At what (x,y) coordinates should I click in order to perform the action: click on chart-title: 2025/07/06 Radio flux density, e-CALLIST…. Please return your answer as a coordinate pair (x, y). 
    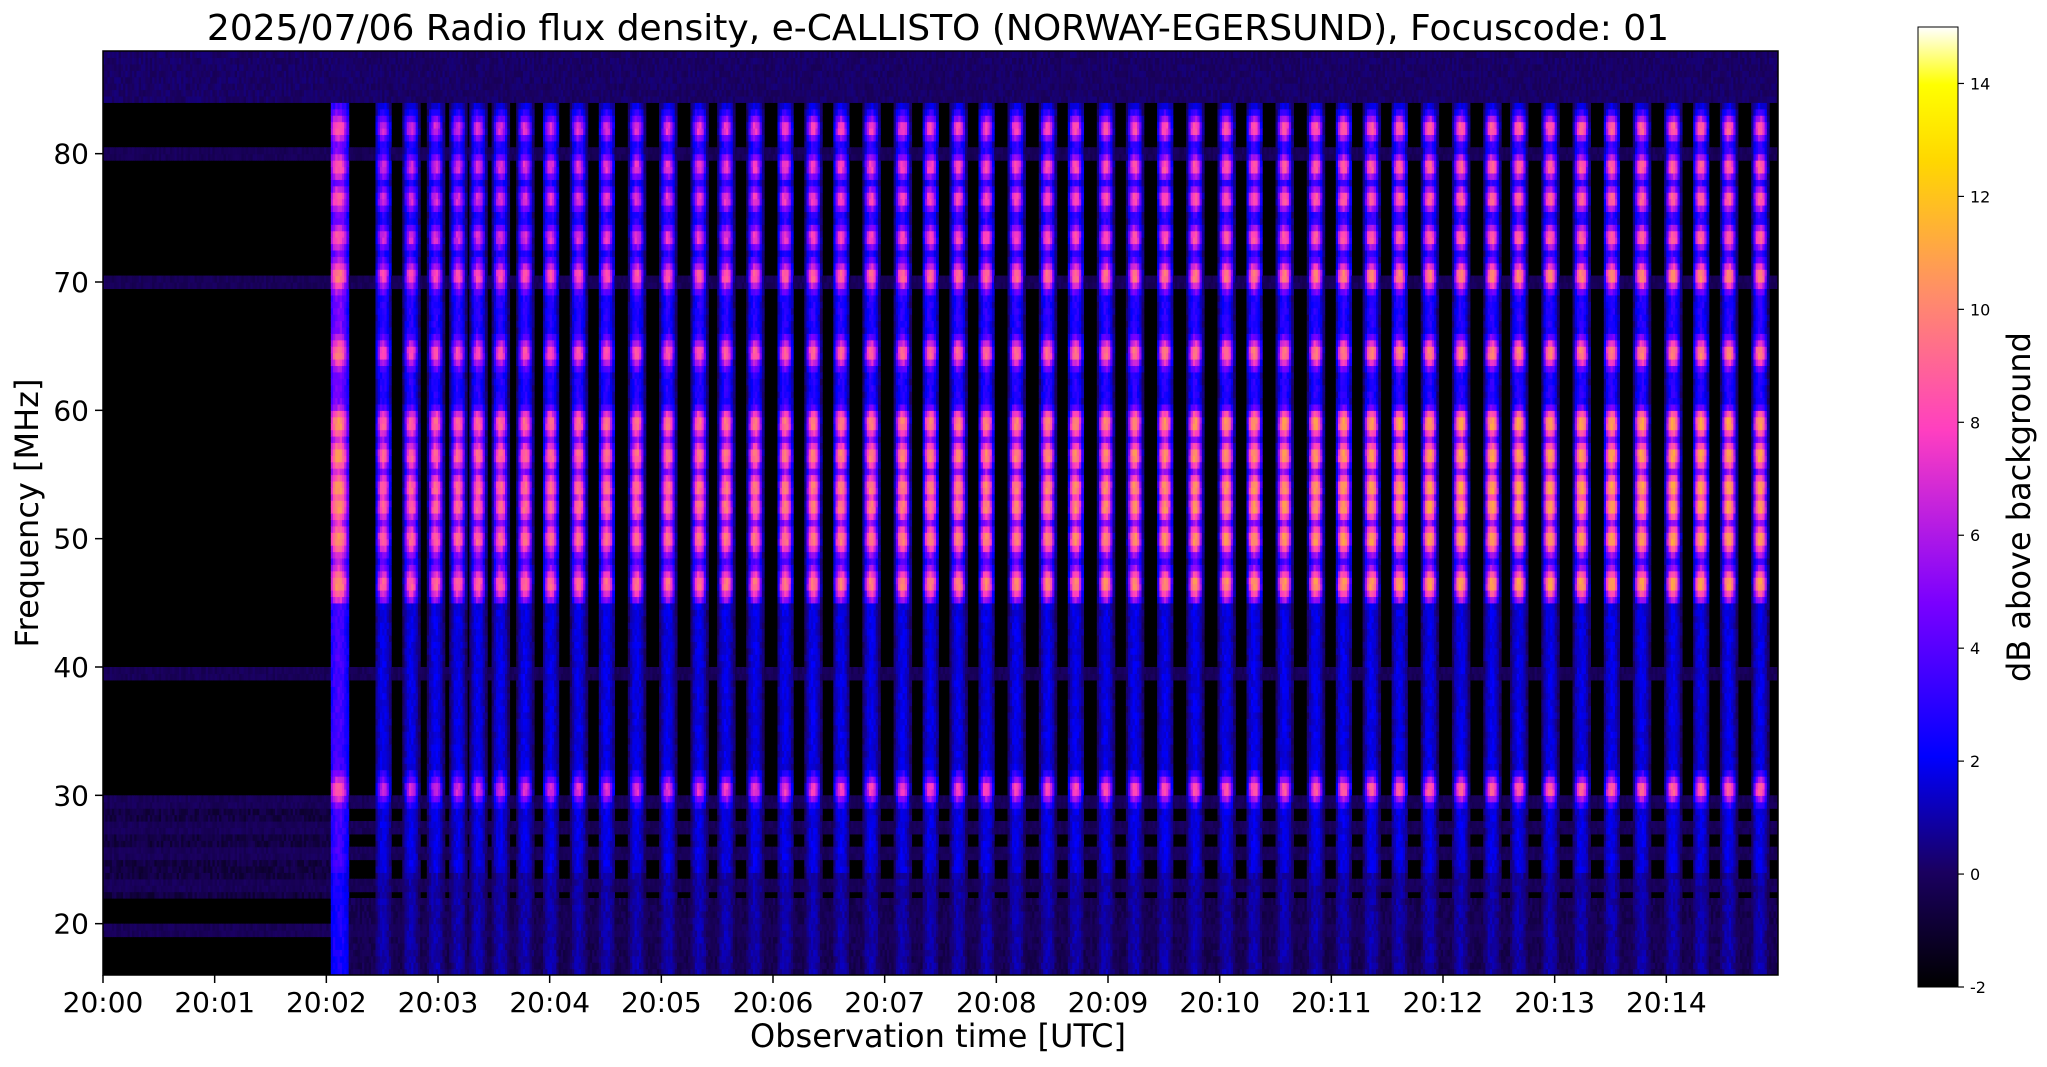
    Looking at the image, I should click on (938, 28).